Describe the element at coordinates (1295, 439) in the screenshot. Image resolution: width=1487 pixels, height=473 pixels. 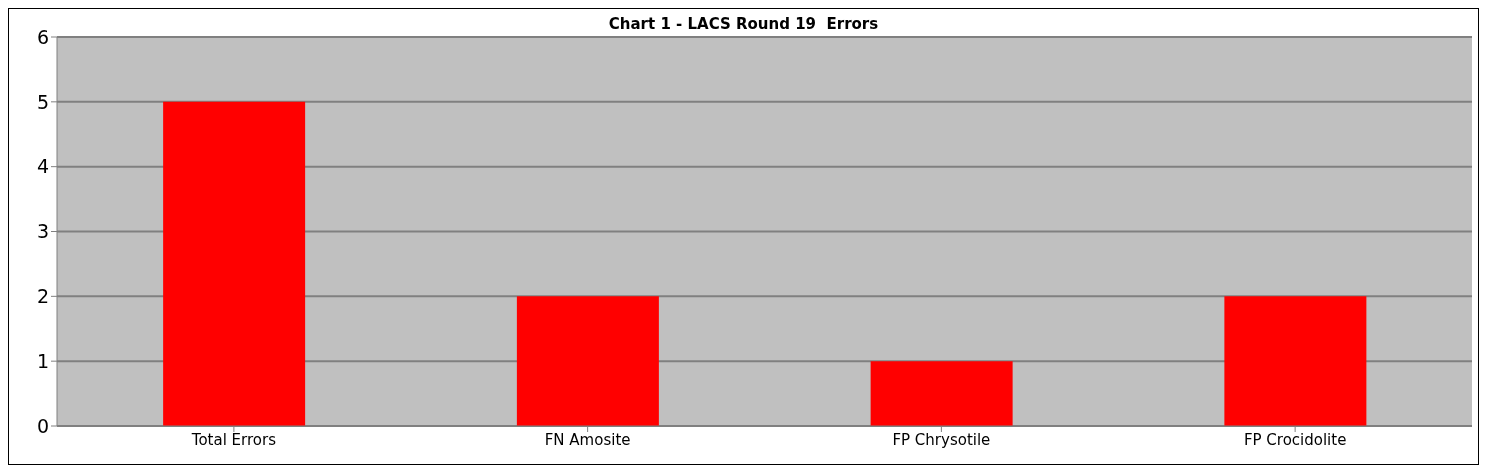
I see `x-tick-label: FP Crocidolite` at that location.